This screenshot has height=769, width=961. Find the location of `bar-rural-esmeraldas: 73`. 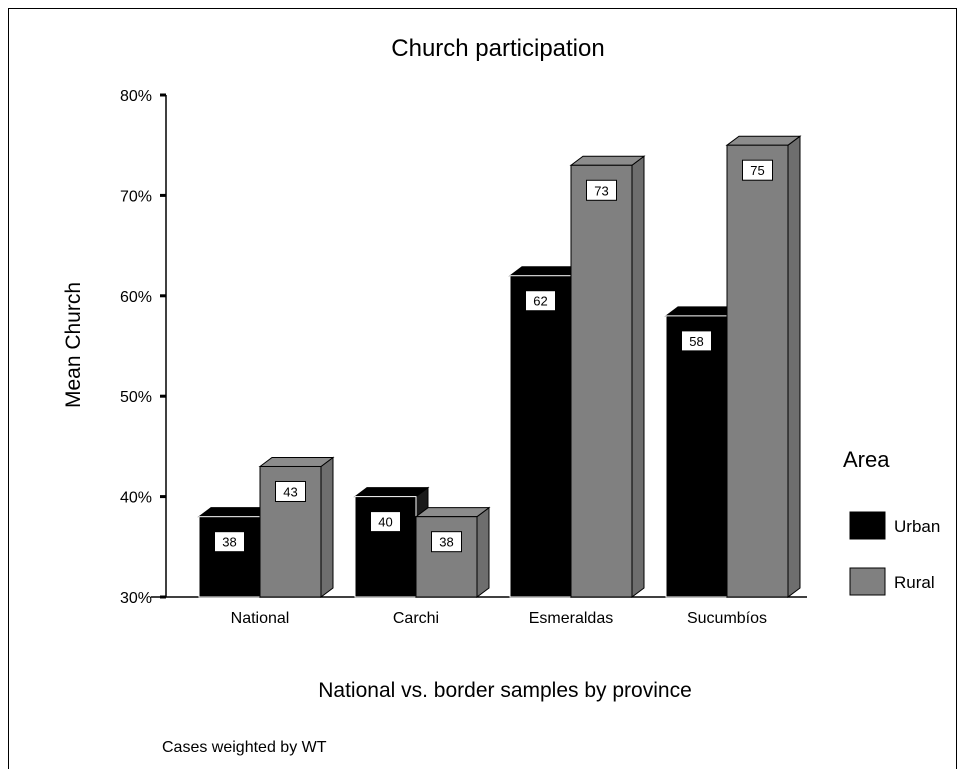

bar-rural-esmeraldas: 73 is located at coordinates (607, 376).